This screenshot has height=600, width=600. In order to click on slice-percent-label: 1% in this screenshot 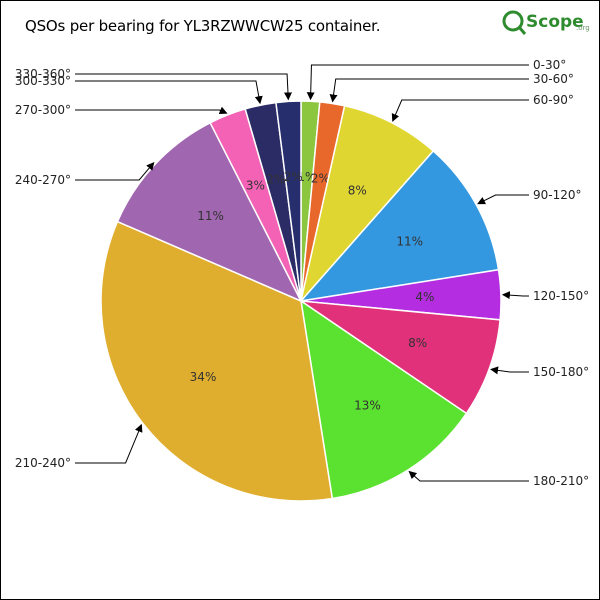, I will do `click(306, 177)`.